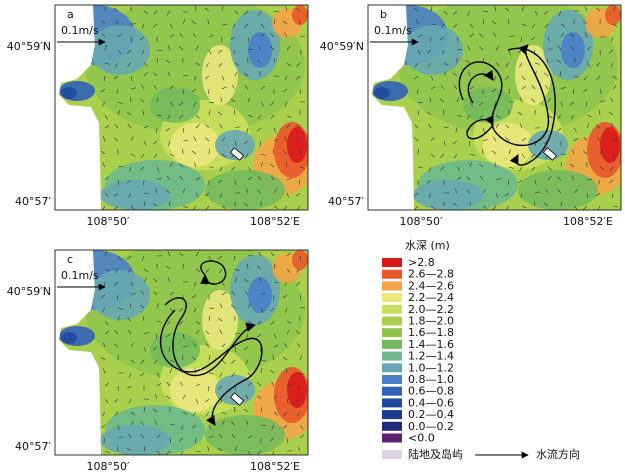 This screenshot has width=625, height=472. What do you see at coordinates (421, 262) in the screenshot?
I see `legend-label: >2.8` at bounding box center [421, 262].